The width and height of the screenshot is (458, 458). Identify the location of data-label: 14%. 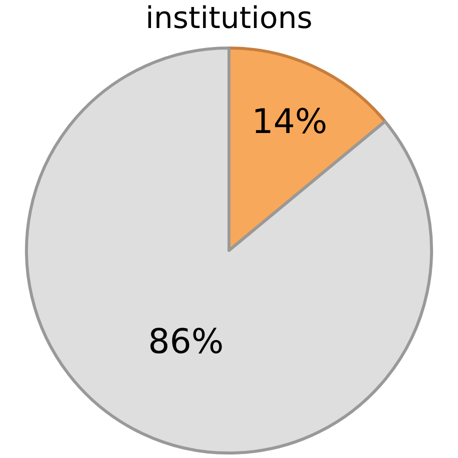
(290, 122).